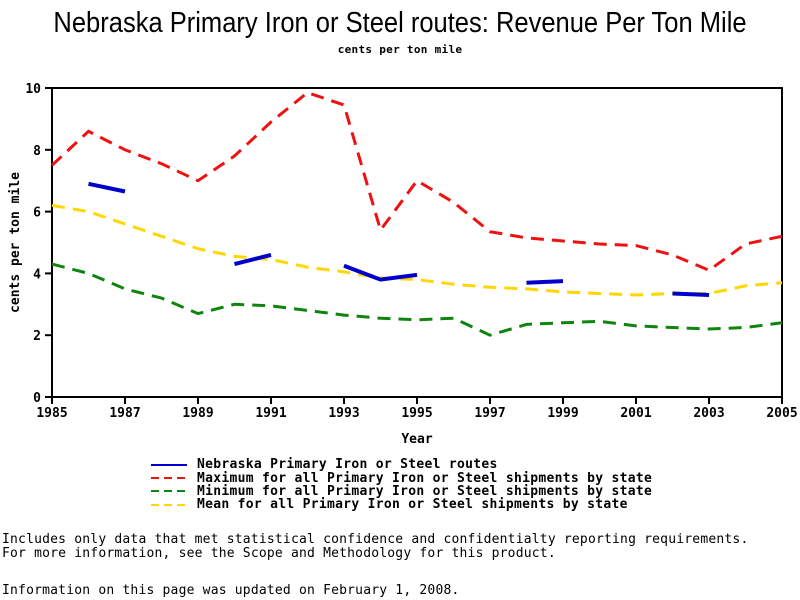  I want to click on x-axis-title: Year, so click(416, 439).